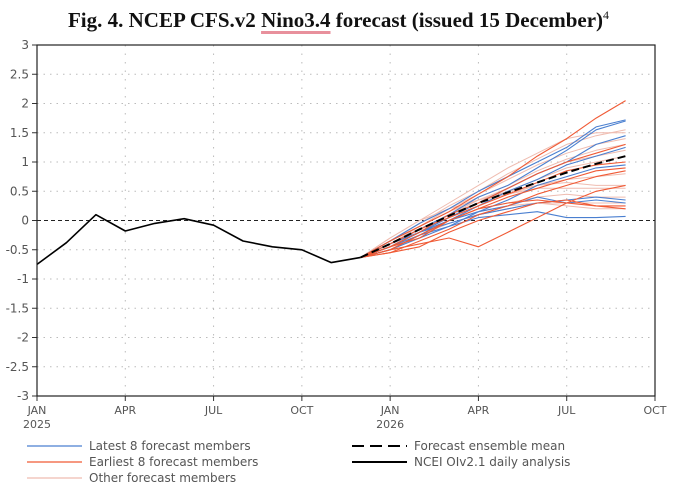 The image size is (677, 502). Describe the element at coordinates (198, 239) in the screenshot. I see `observed-line` at that location.